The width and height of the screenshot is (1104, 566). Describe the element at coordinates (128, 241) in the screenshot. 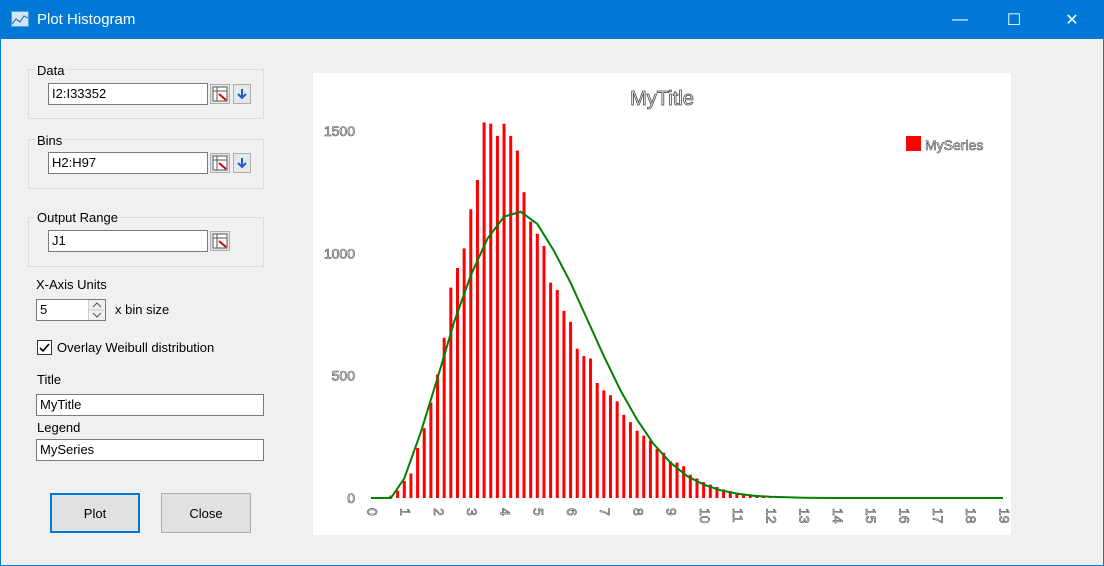

I see `output-range-input: J1` at that location.